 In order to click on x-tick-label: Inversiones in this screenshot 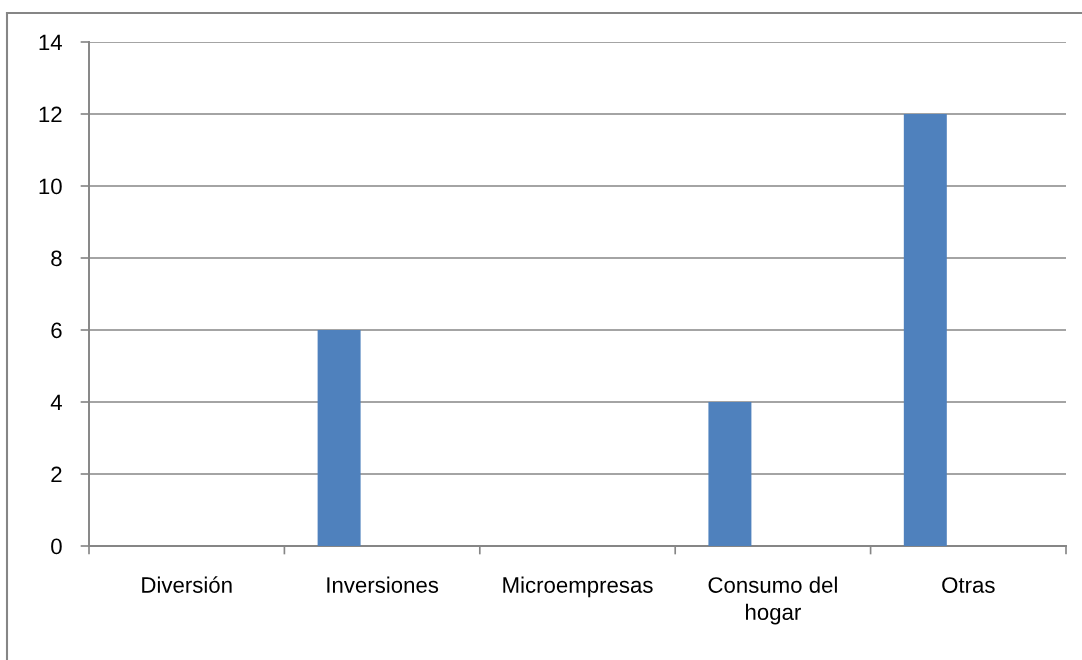, I will do `click(383, 584)`.